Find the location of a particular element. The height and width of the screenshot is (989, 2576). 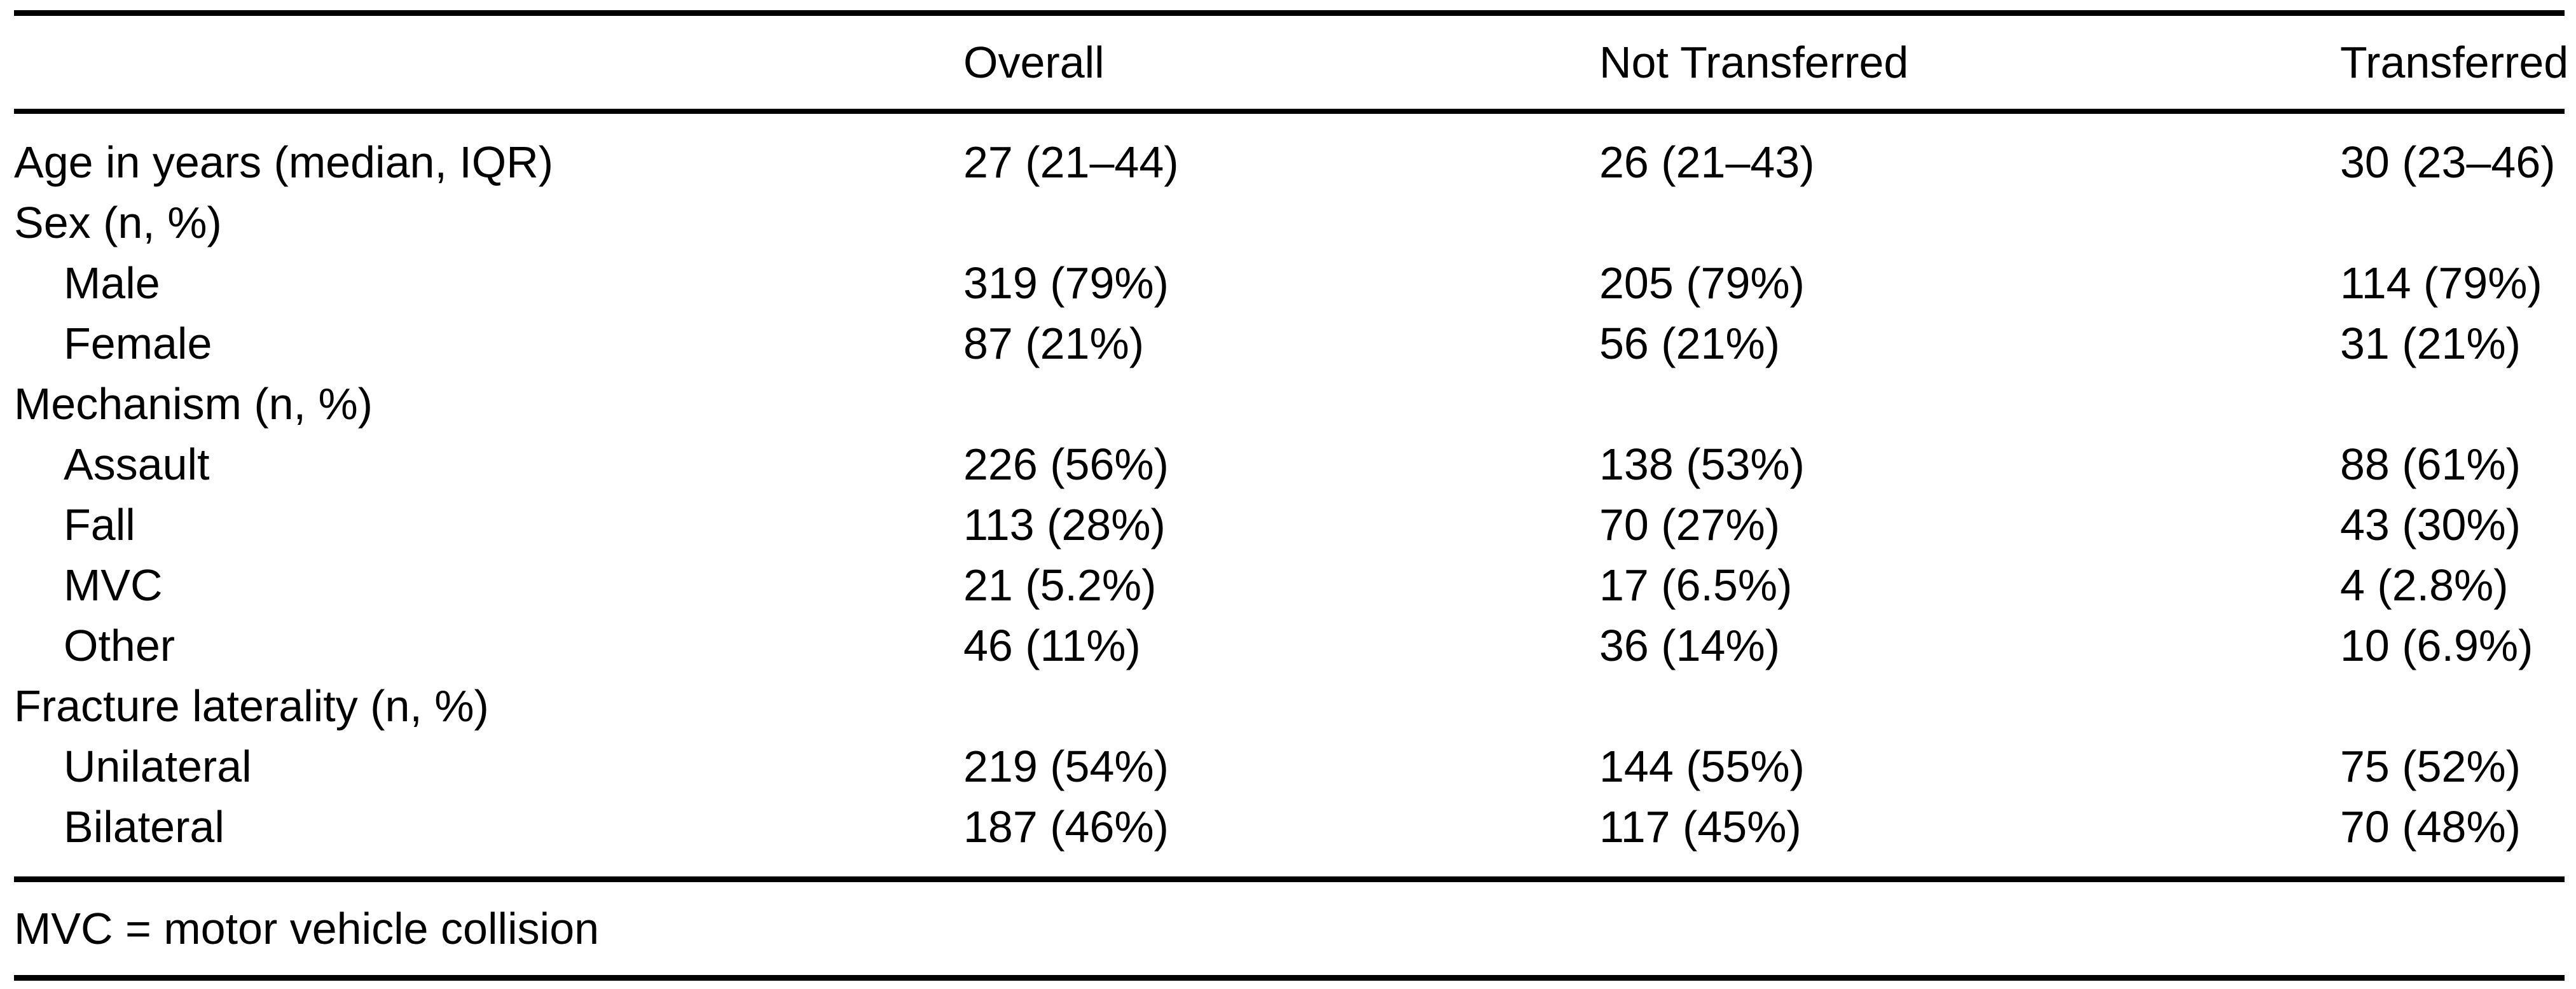

row-label: MVC is located at coordinates (114, 585).